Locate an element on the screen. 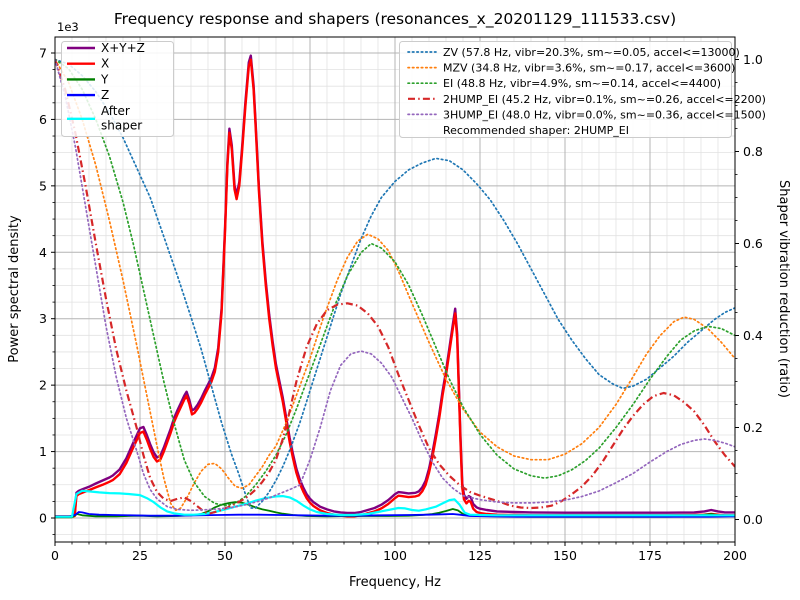 This screenshot has width=800, height=600. y-left-axis-label: Power spectral density is located at coordinates (14, 289).